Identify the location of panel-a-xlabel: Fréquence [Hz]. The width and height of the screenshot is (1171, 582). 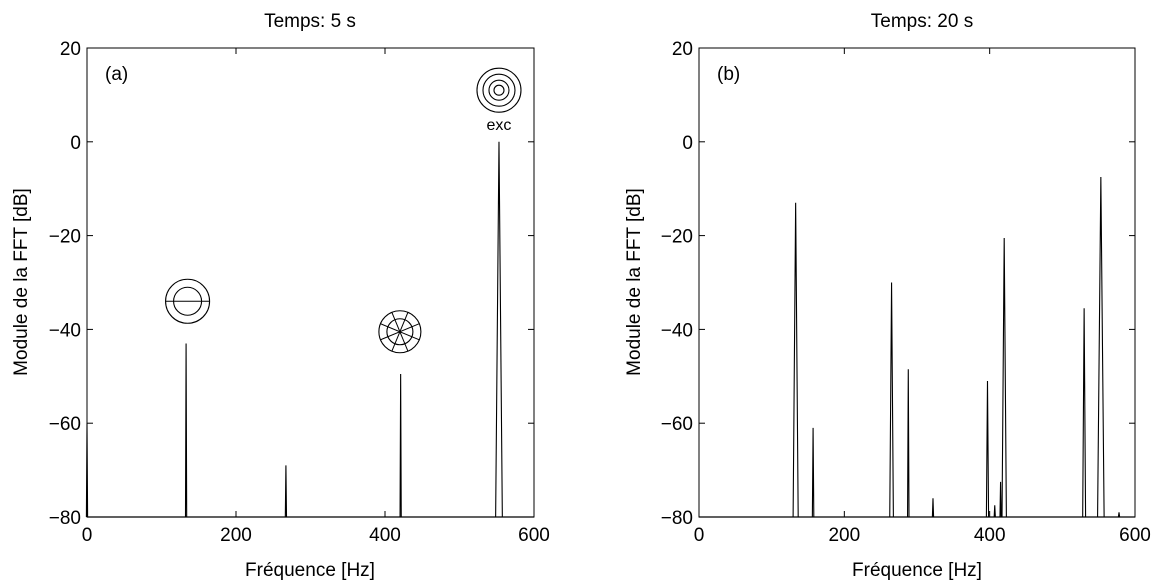
(310, 570).